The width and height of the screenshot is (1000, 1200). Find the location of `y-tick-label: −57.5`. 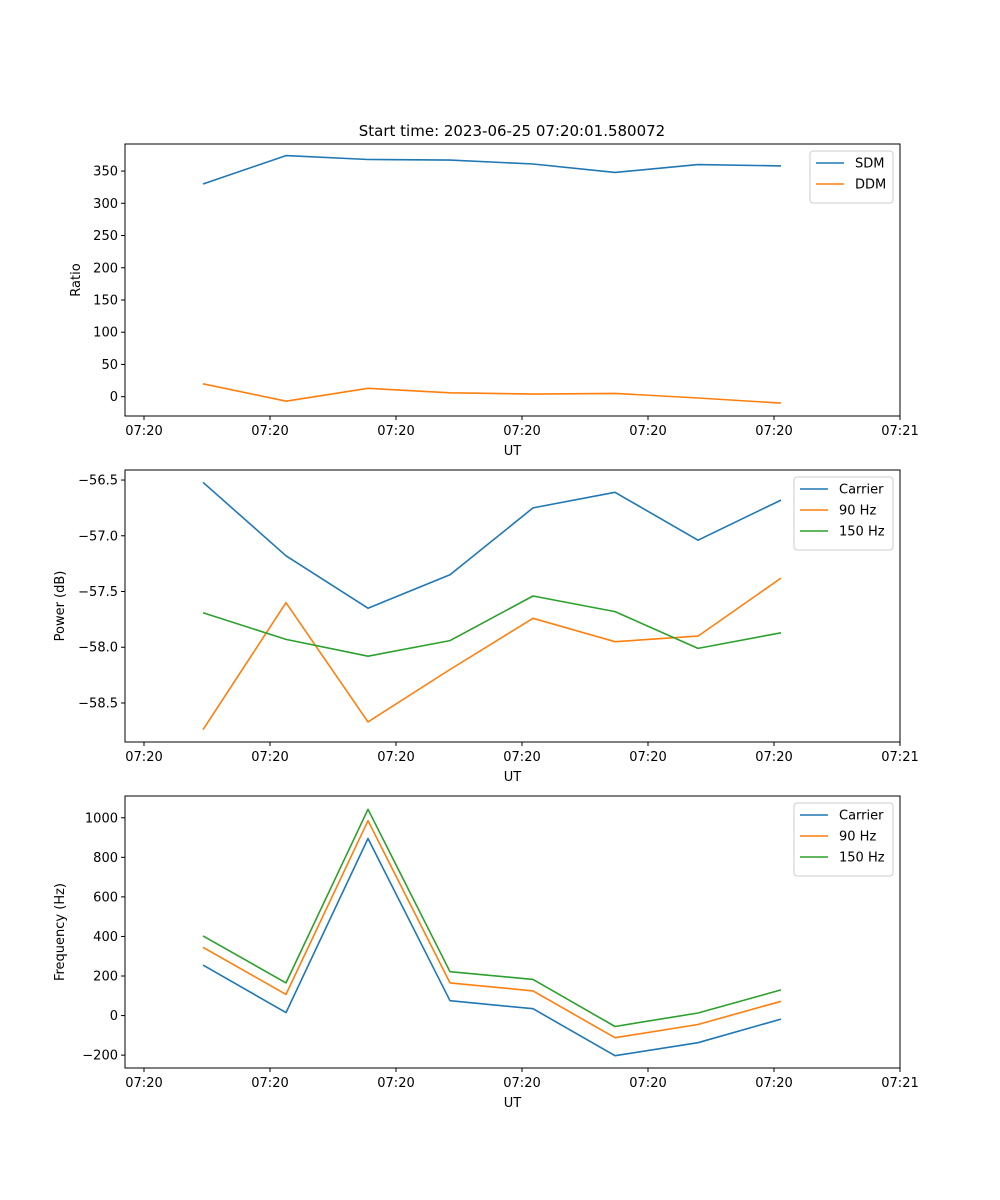

y-tick-label: −57.5 is located at coordinates (98, 592).